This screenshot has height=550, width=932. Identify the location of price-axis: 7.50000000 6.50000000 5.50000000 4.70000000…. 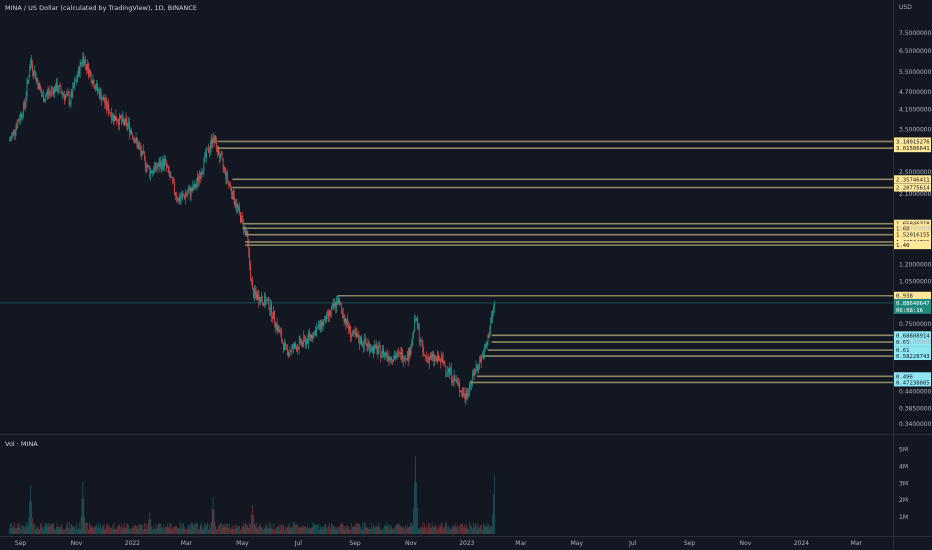
(915, 229).